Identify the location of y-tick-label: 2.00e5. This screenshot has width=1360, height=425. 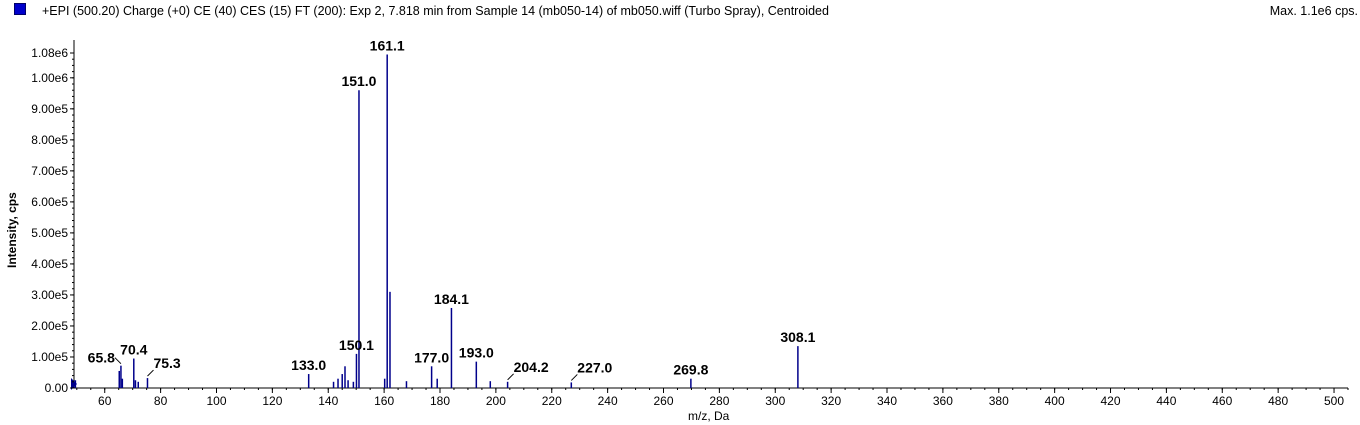
(49, 326).